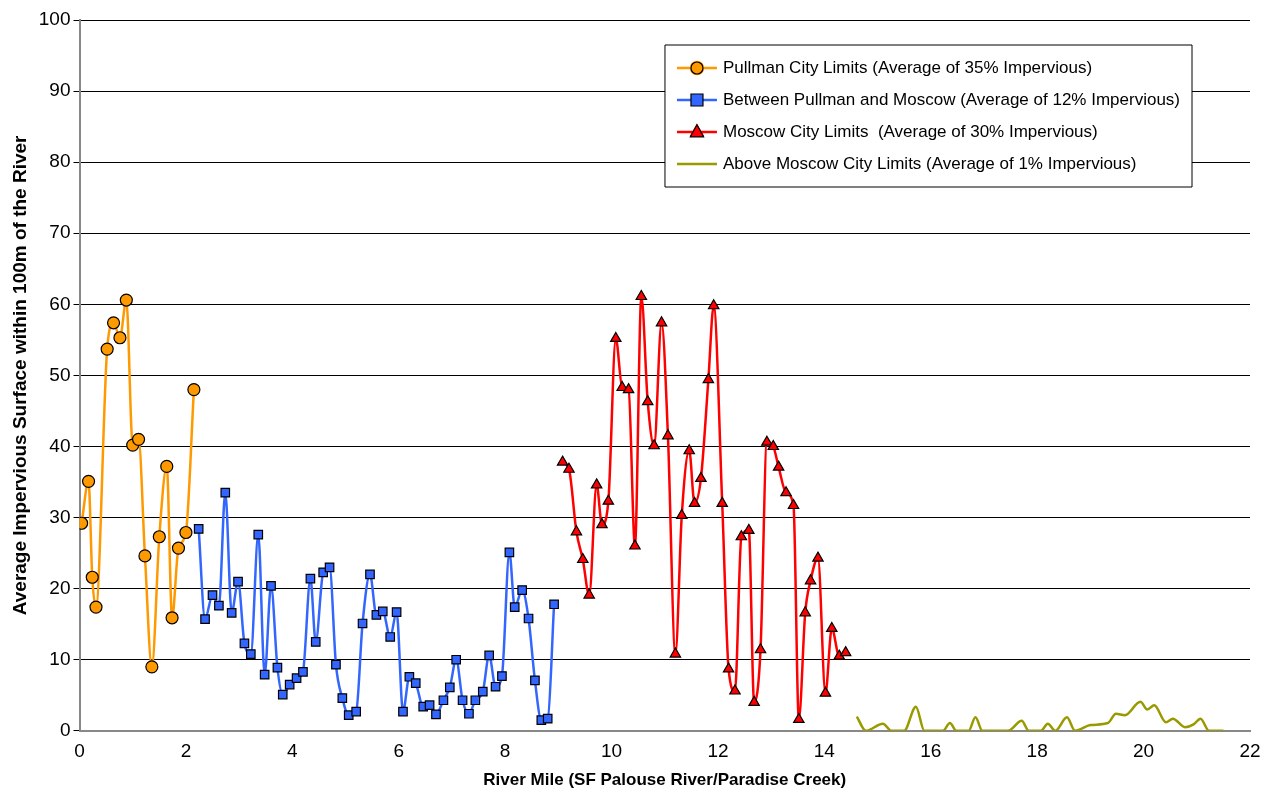 The image size is (1275, 800). I want to click on x-tick-label: 18, so click(1037, 751).